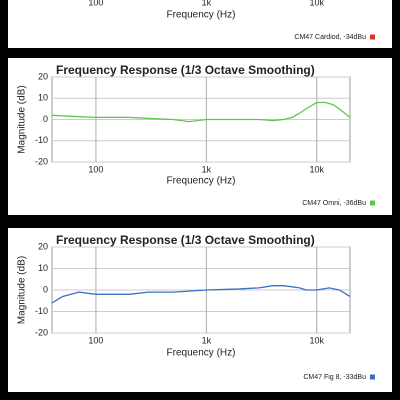 The height and width of the screenshot is (400, 400). What do you see at coordinates (334, 203) in the screenshot?
I see `legend-label: CM47 Omni, -36dBu` at bounding box center [334, 203].